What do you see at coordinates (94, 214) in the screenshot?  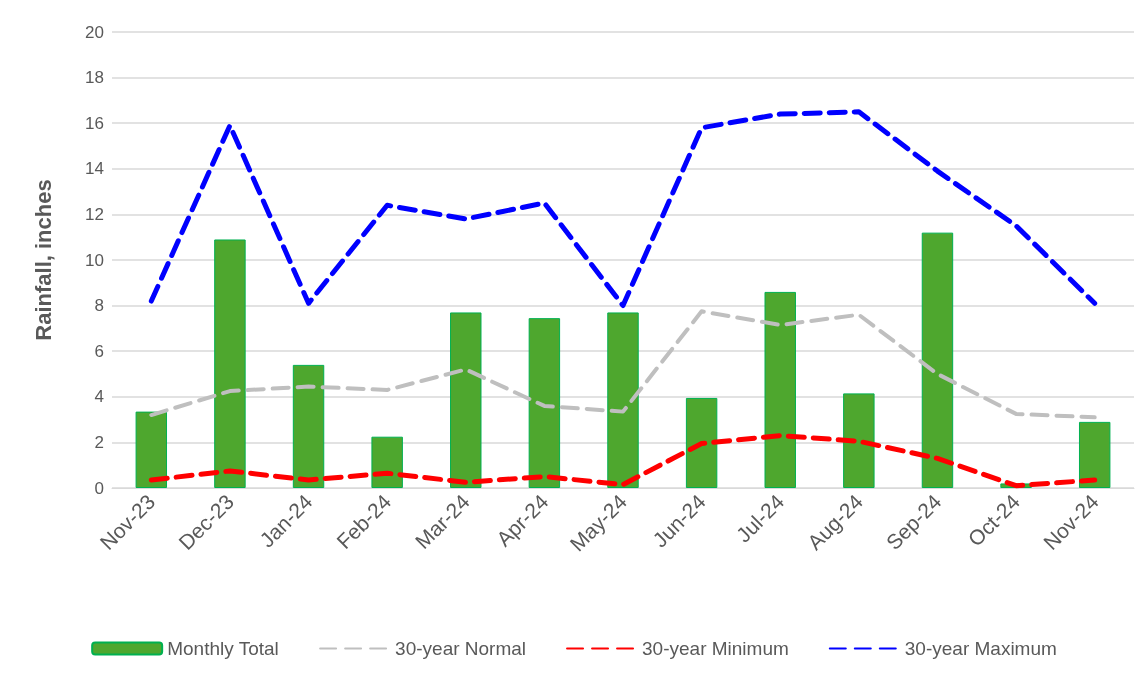 I see `y-tick-label: 12` at bounding box center [94, 214].